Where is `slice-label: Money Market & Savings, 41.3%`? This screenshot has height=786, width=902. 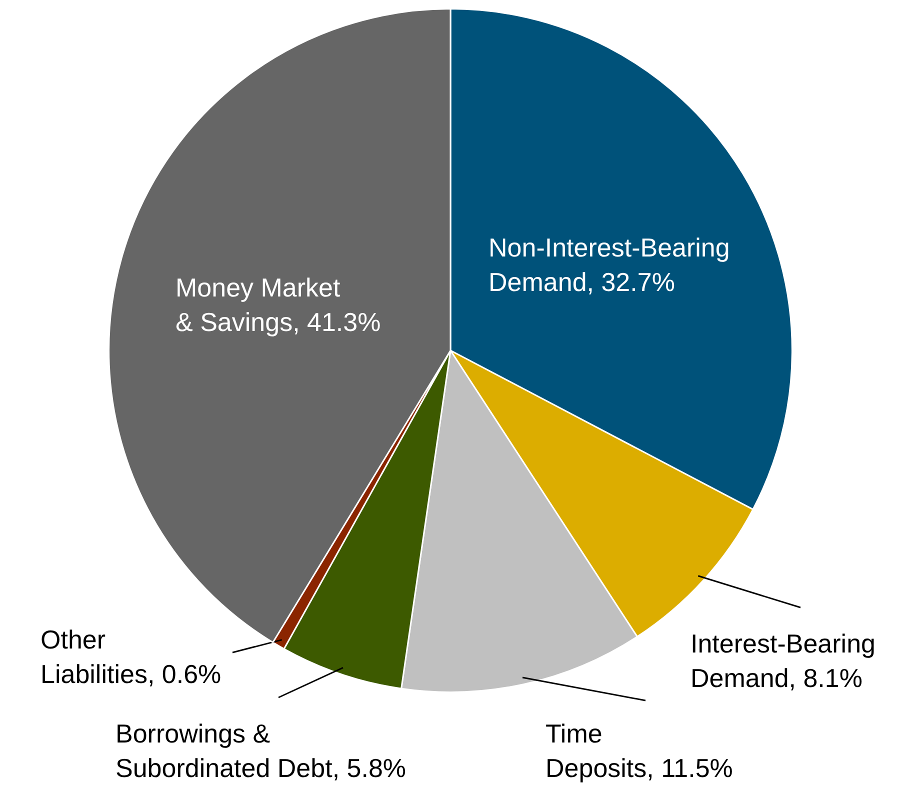
slice-label: Money Market & Savings, 41.3% is located at coordinates (278, 304).